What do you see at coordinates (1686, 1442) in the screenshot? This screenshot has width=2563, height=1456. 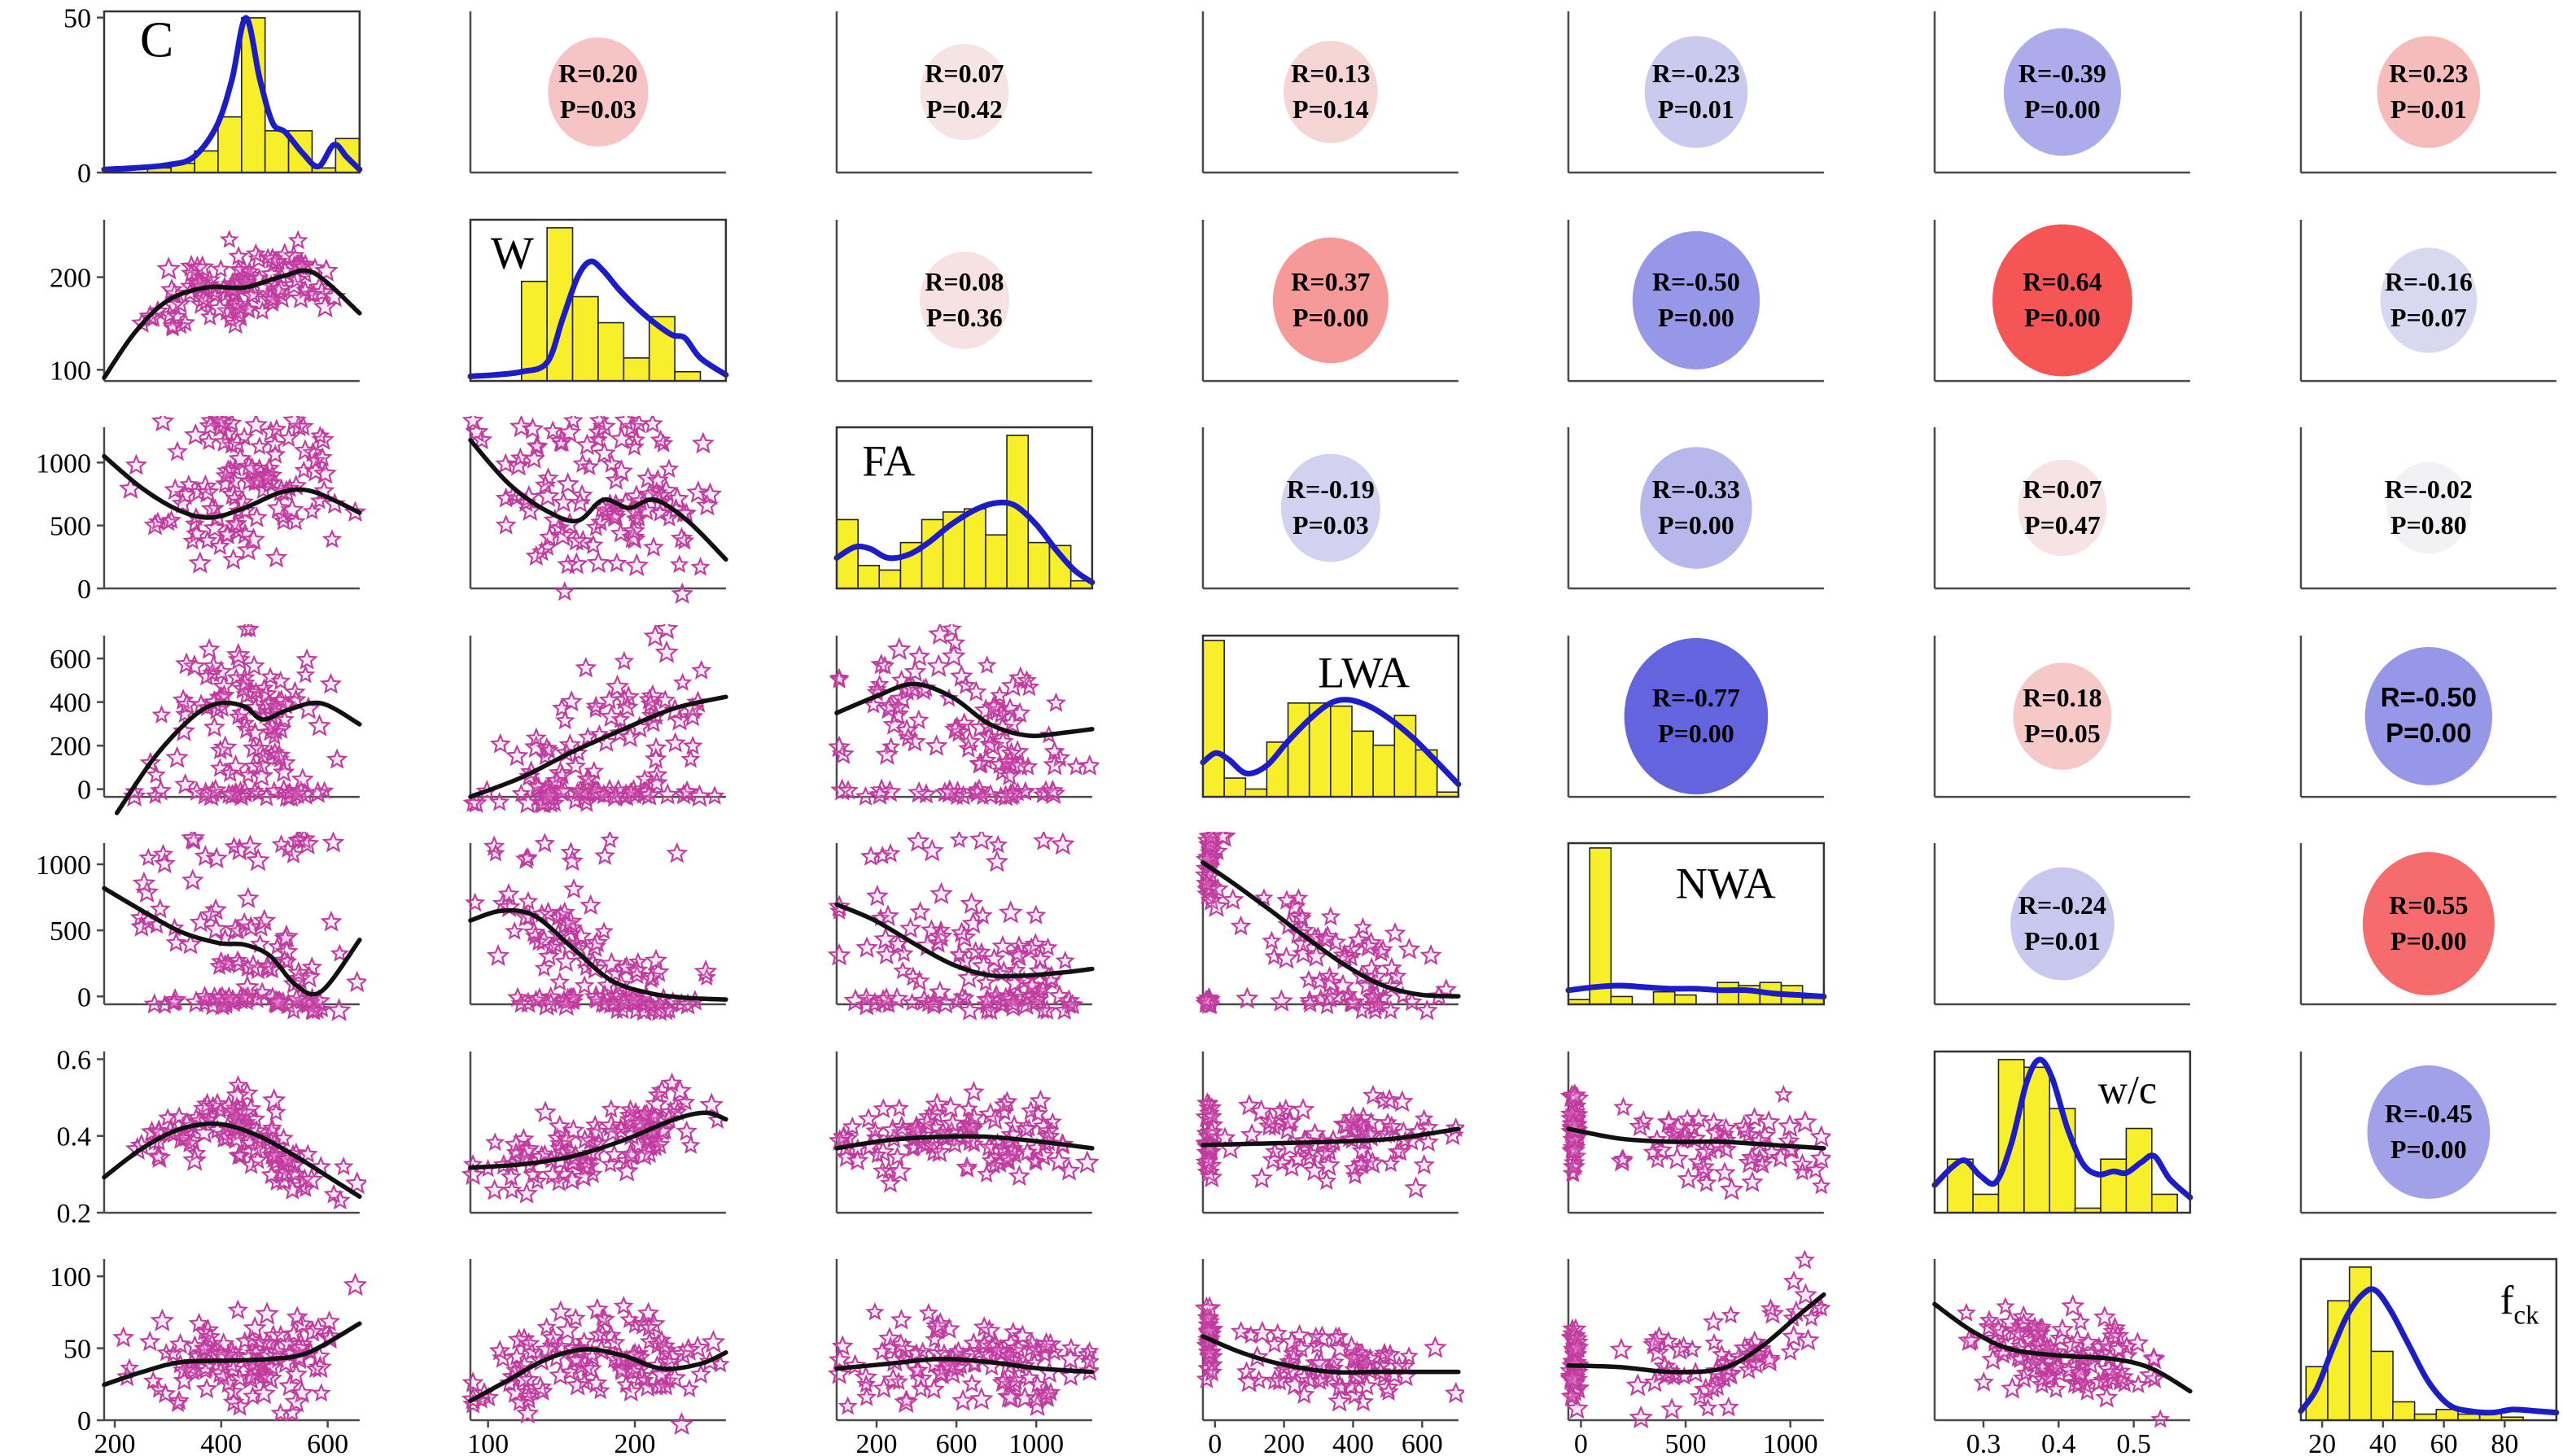 I see `x-tick-label: 500` at bounding box center [1686, 1442].